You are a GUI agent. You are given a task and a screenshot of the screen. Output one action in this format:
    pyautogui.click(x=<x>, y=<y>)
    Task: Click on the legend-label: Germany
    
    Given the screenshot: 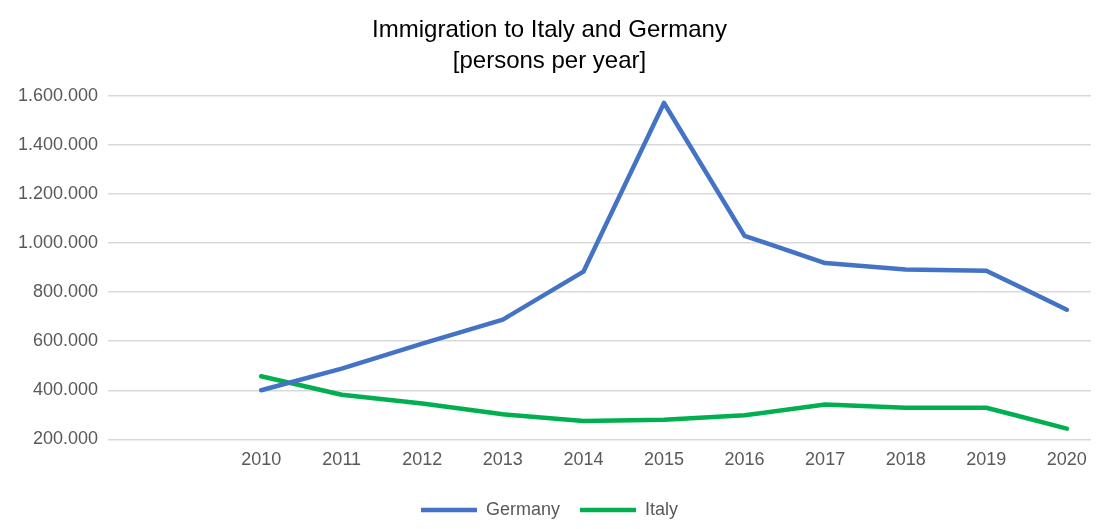 What is the action you would take?
    pyautogui.click(x=523, y=508)
    